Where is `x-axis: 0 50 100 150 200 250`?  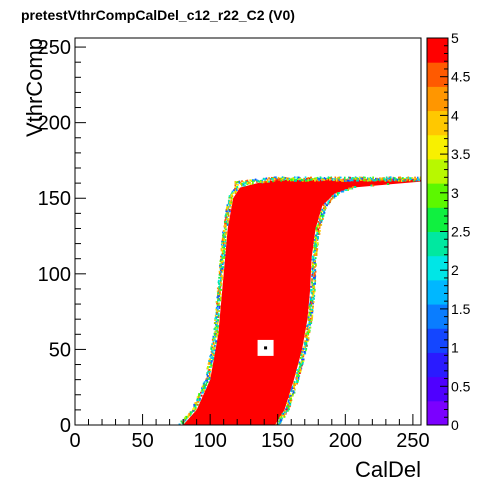 x-axis: 0 50 100 150 200 250 is located at coordinates (249, 433).